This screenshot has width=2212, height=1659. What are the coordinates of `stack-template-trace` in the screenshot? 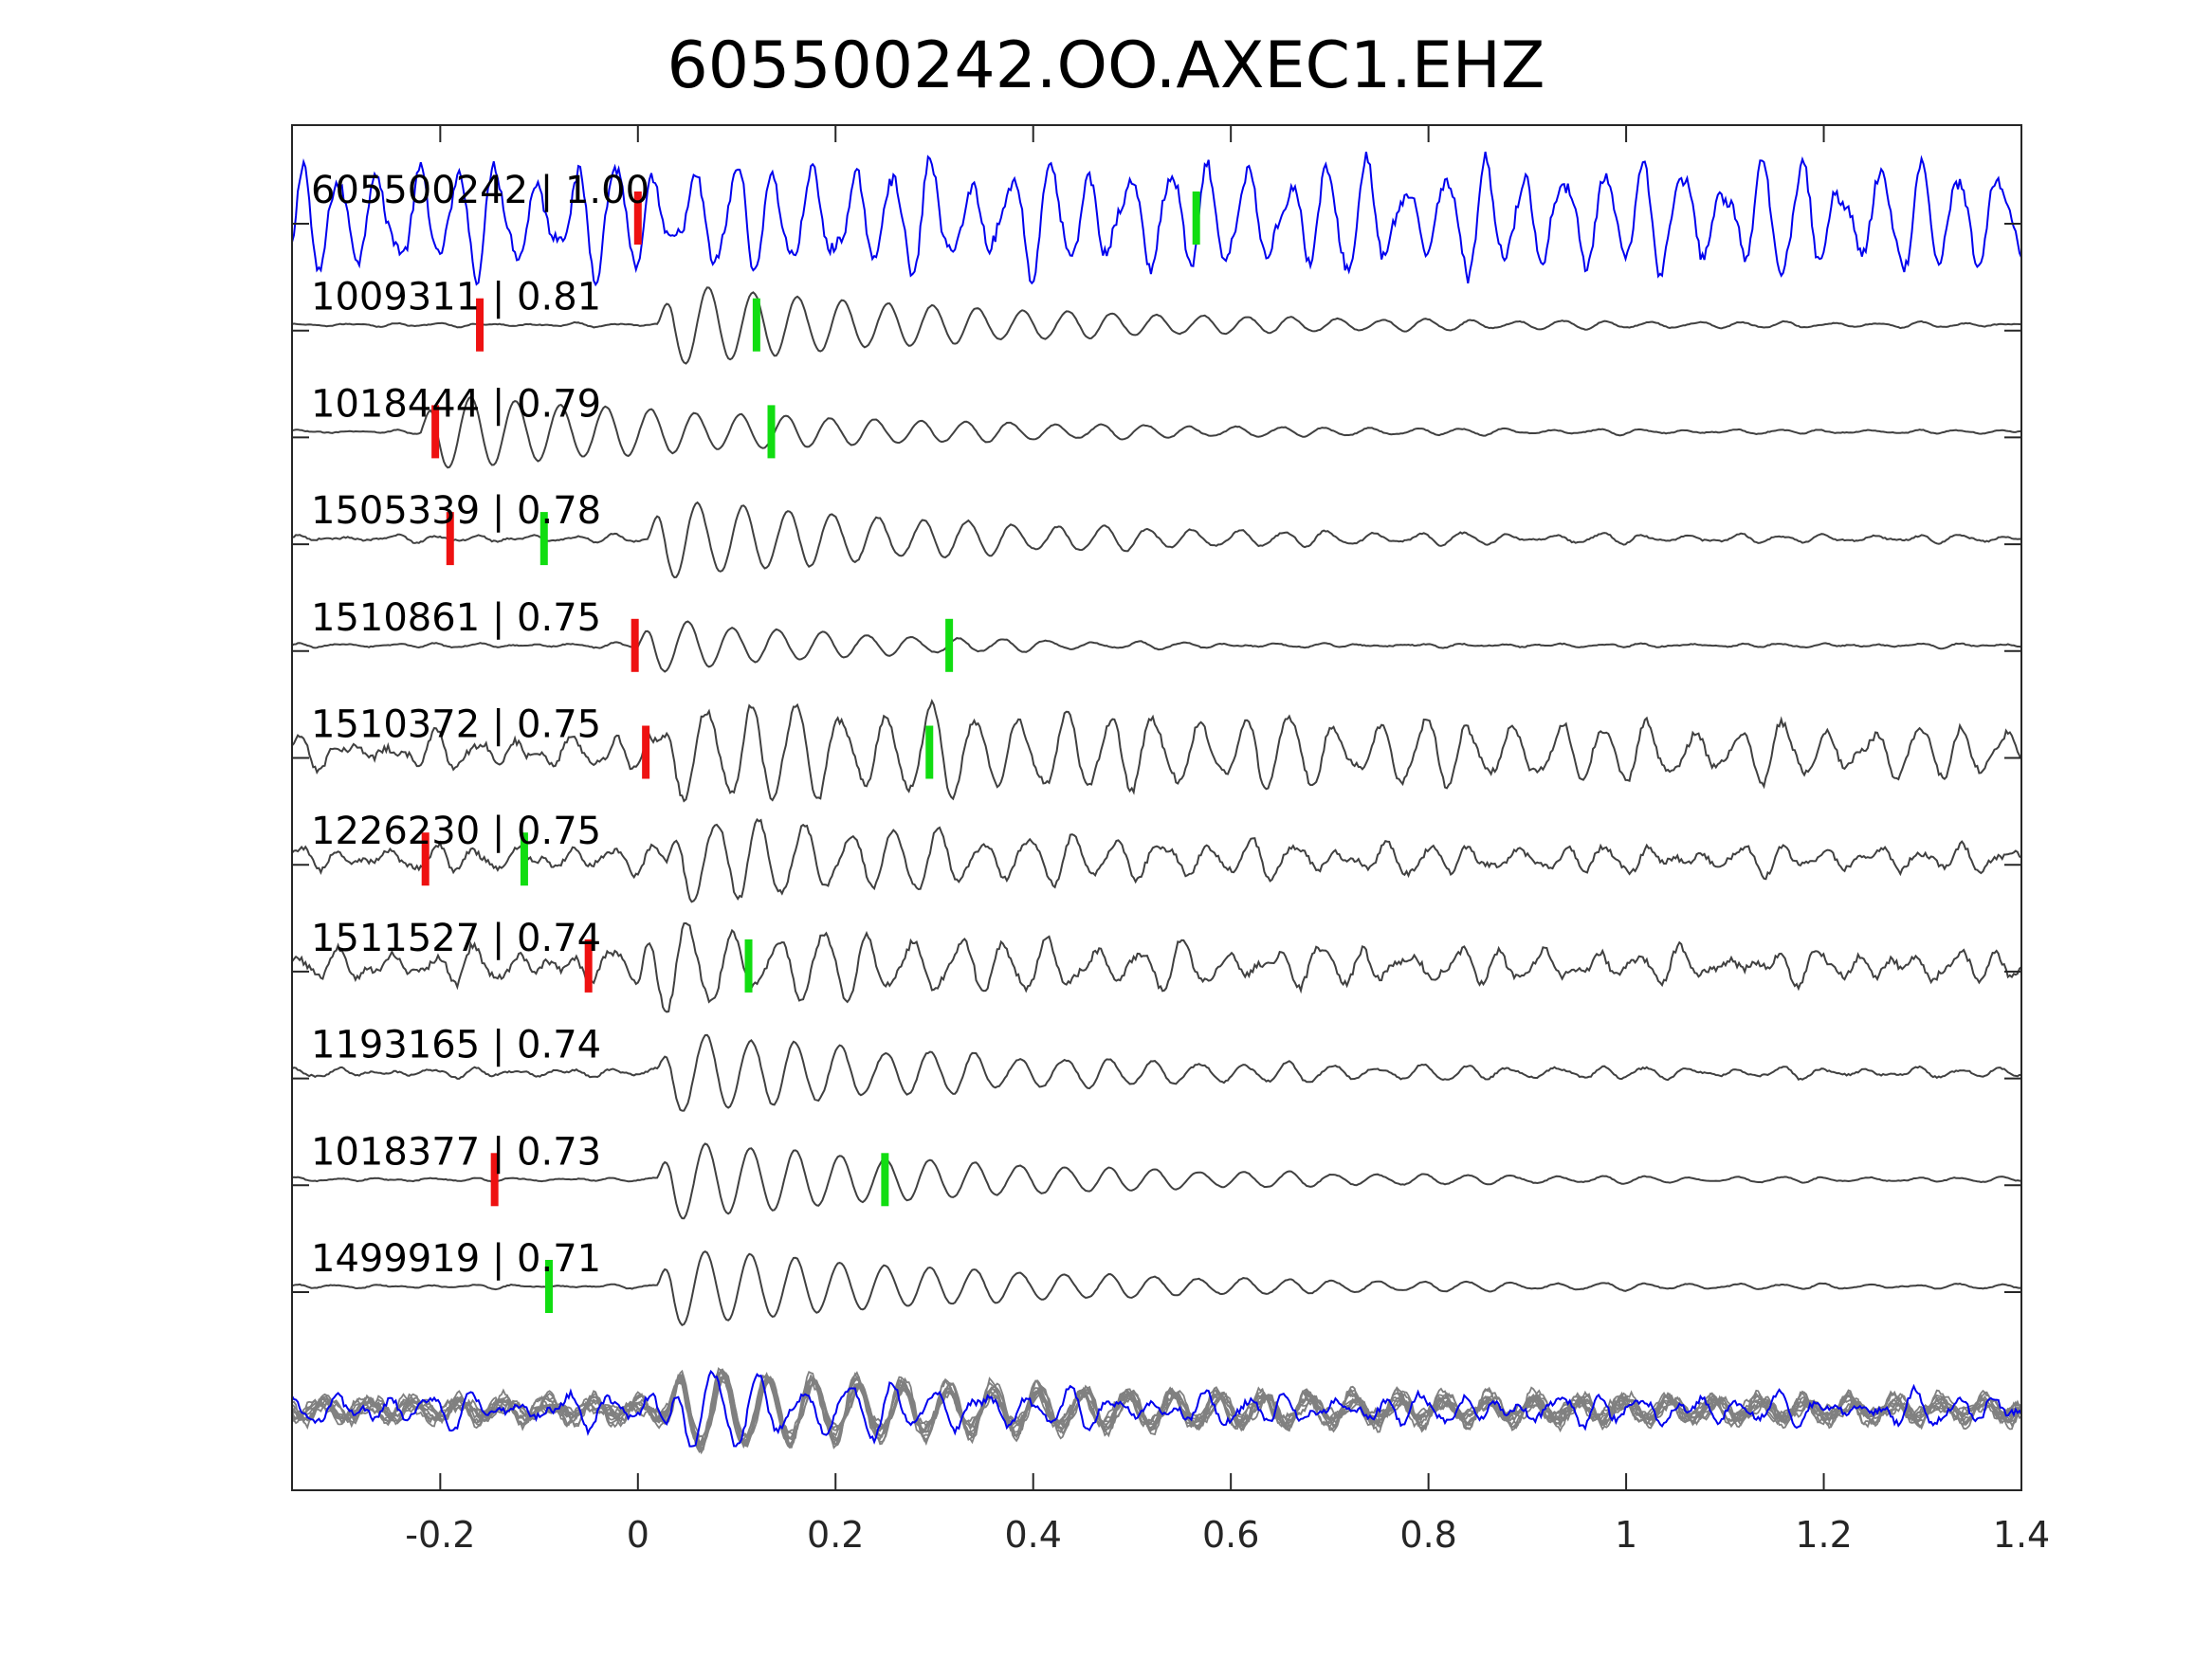 It's located at (1156, 1408).